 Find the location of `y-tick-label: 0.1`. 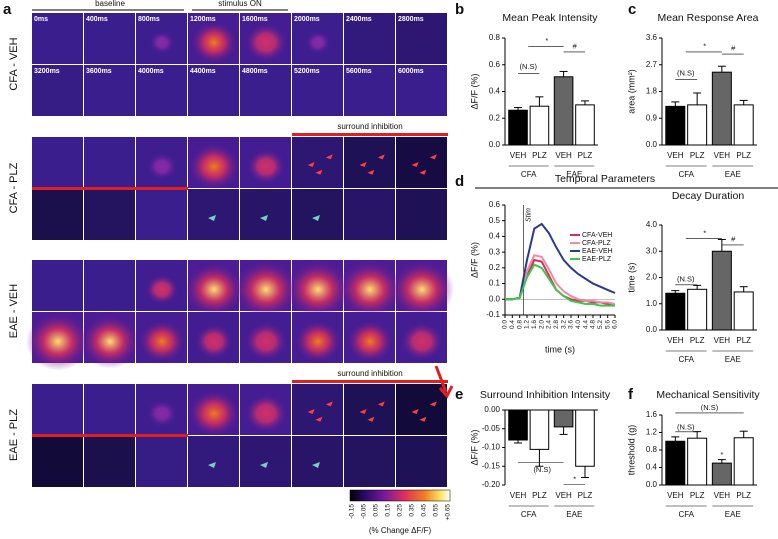

y-tick-label: 0.1 is located at coordinates (495, 283).